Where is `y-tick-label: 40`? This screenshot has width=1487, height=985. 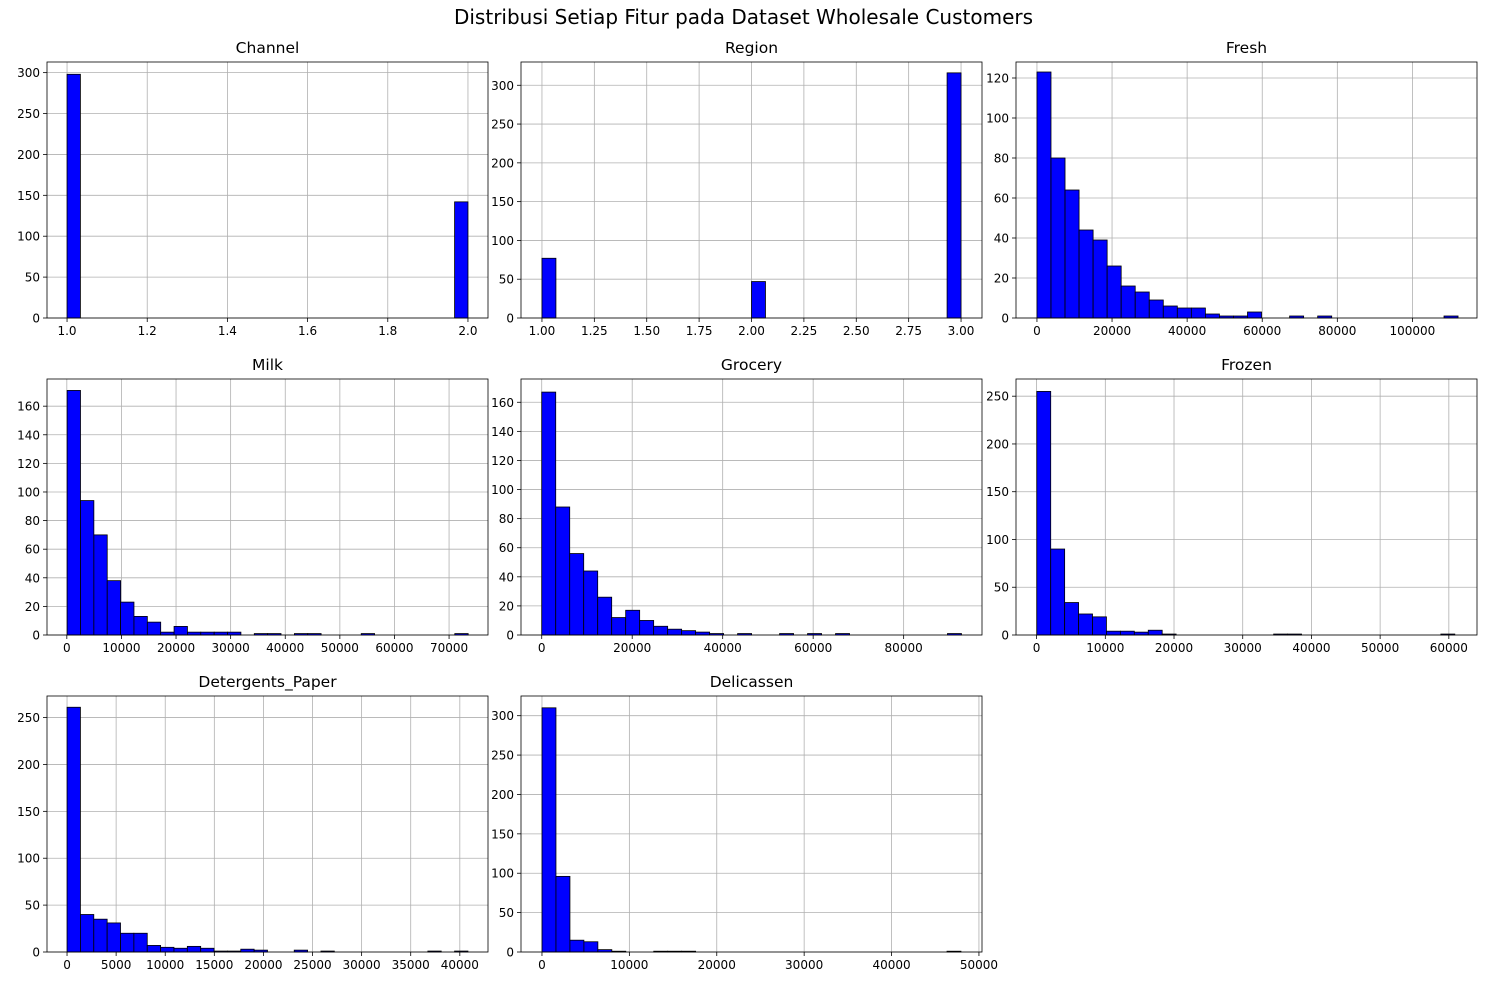 y-tick-label: 40 is located at coordinates (506, 577).